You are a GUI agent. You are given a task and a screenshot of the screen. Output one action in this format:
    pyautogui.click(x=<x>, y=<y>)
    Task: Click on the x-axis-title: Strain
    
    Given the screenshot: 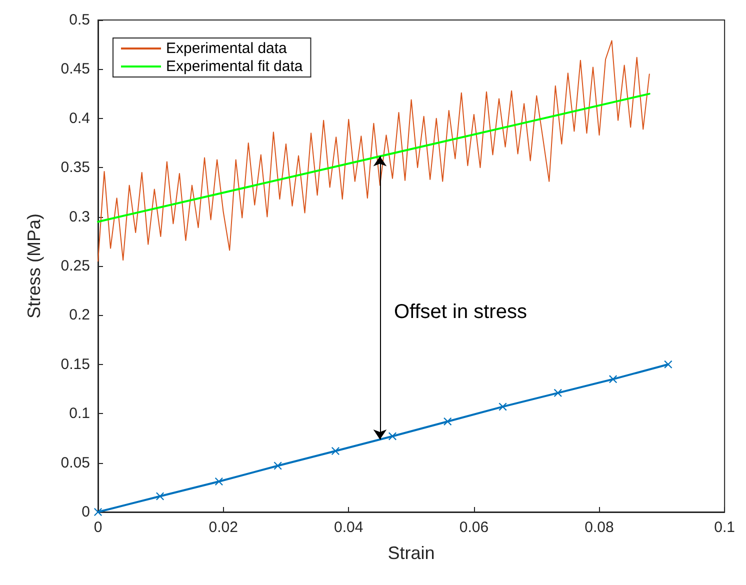 What is the action you would take?
    pyautogui.click(x=411, y=553)
    